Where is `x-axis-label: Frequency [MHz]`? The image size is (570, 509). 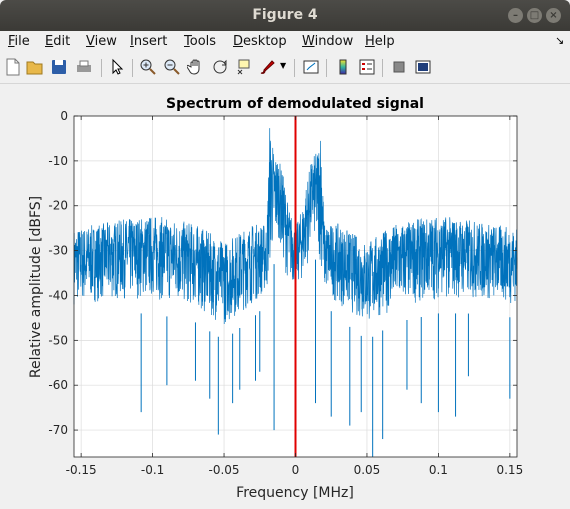 x-axis-label: Frequency [MHz] is located at coordinates (295, 493).